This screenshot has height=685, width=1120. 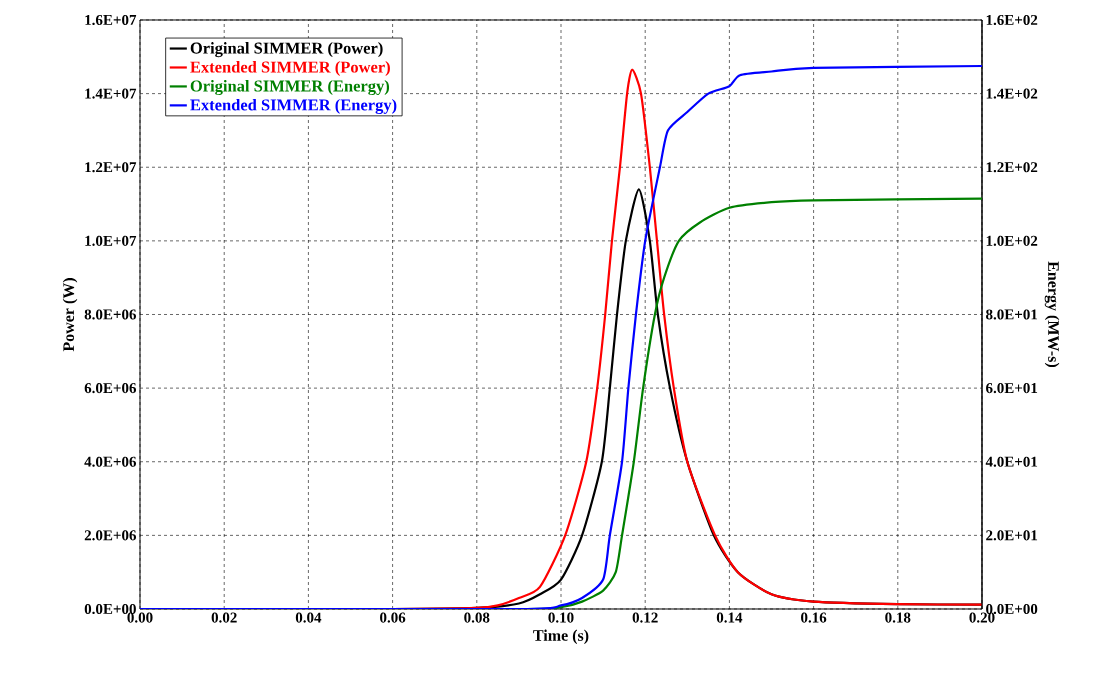 I want to click on legend-label: Extended SIMMER (Energy), so click(x=293, y=106).